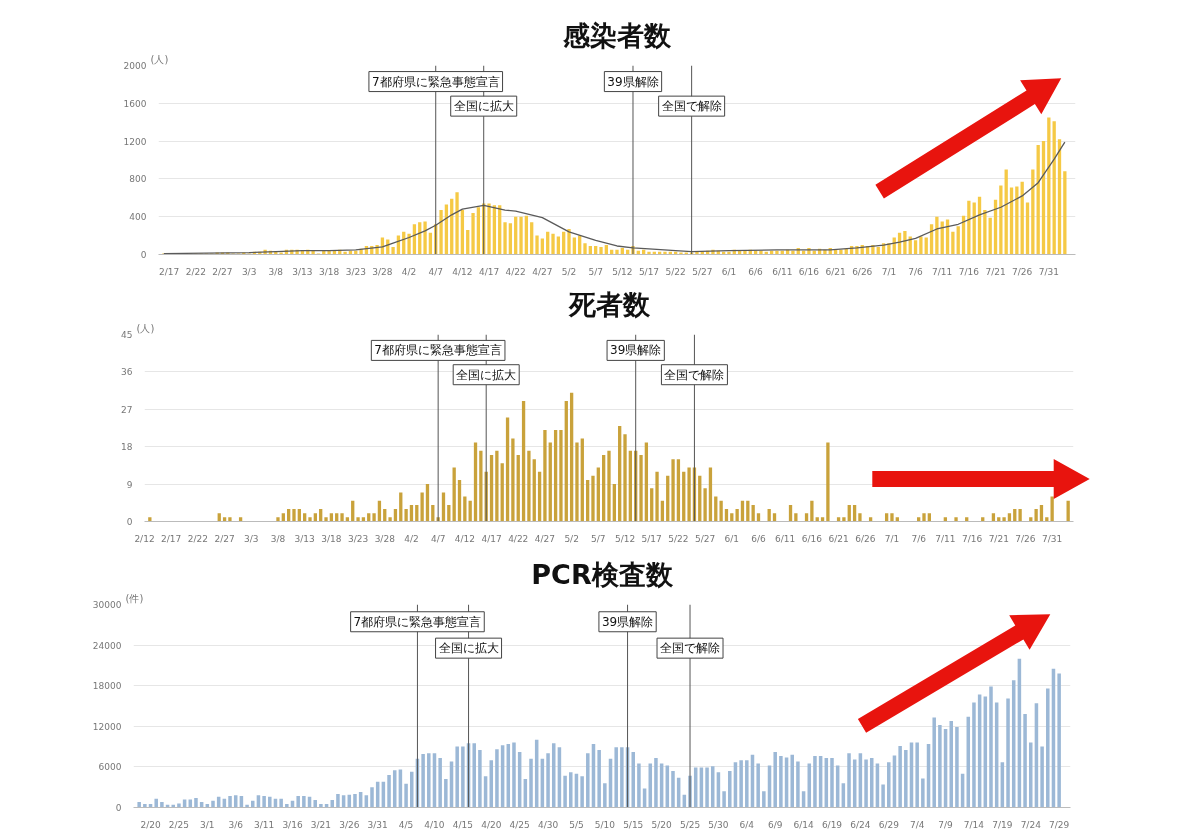 This screenshot has width=1200, height=832. What do you see at coordinates (349, 824) in the screenshot?
I see `x-tick-label: 3/26` at bounding box center [349, 824].